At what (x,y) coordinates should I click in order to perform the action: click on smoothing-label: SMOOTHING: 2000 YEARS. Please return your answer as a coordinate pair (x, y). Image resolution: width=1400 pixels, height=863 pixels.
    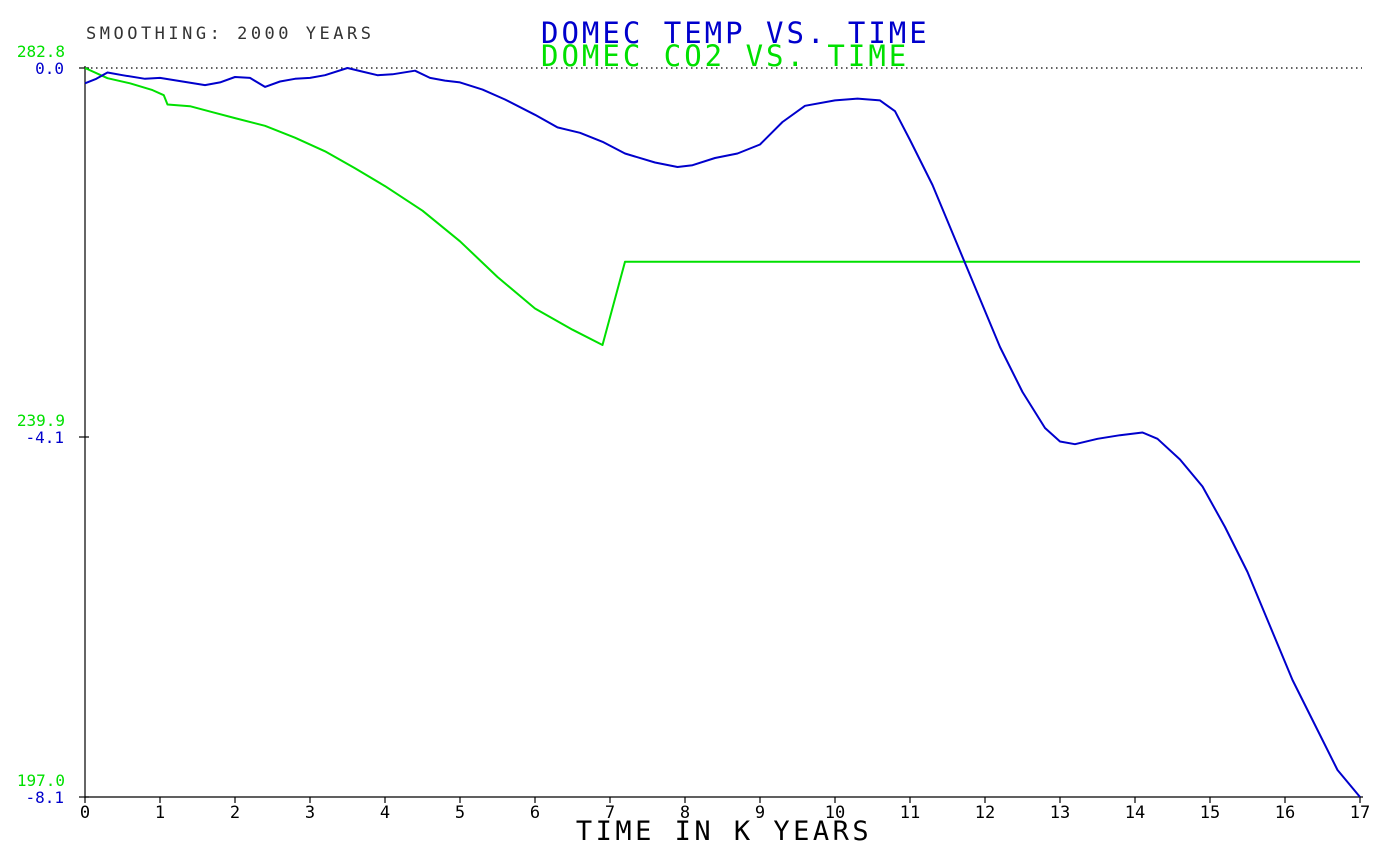
    Looking at the image, I should click on (230, 34).